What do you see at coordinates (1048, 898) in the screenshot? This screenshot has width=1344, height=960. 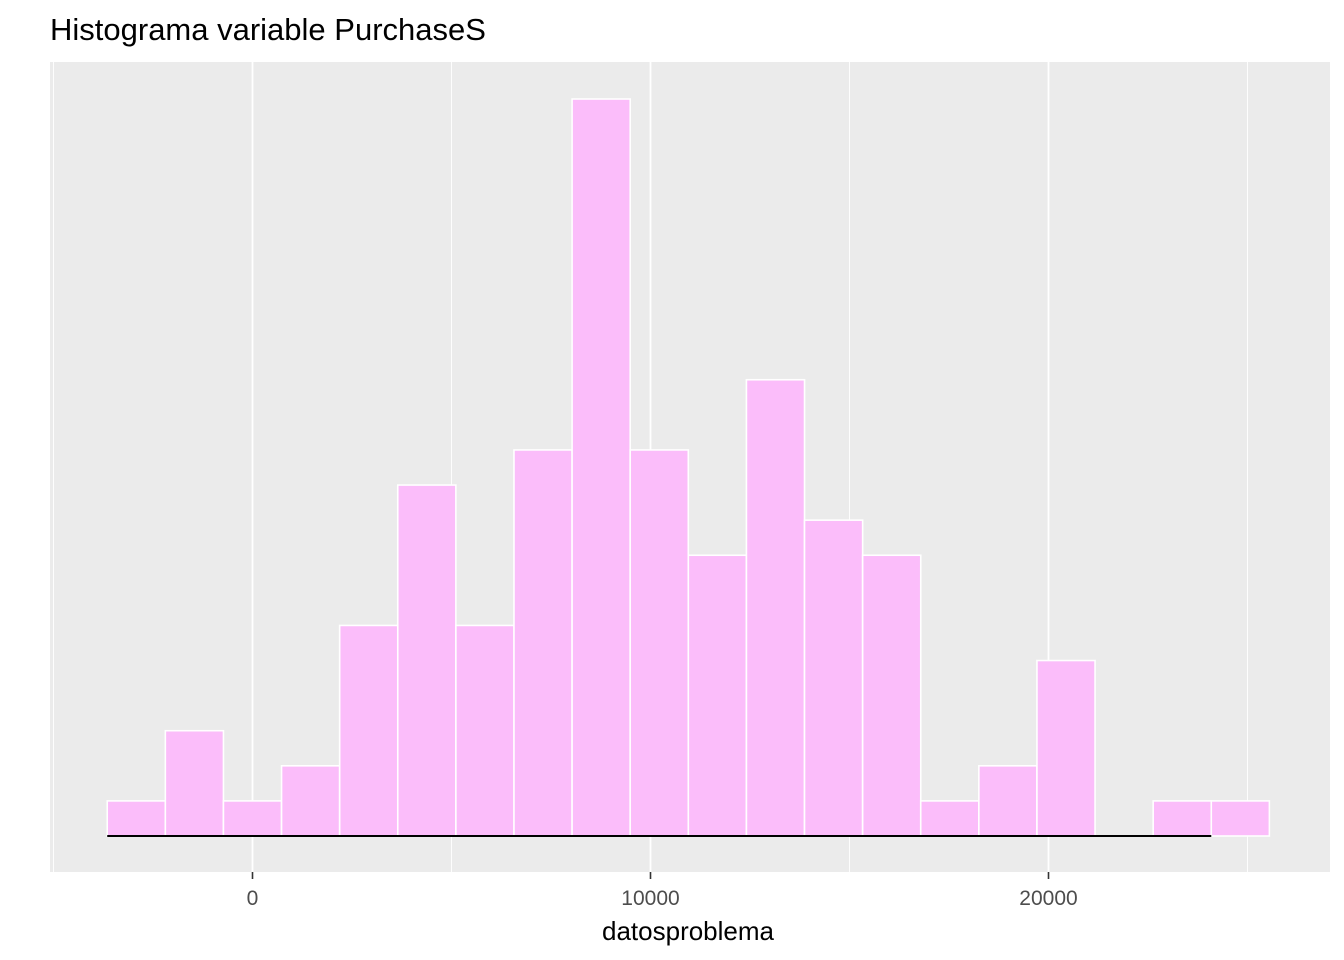 I see `x-tick-label: 20000` at bounding box center [1048, 898].